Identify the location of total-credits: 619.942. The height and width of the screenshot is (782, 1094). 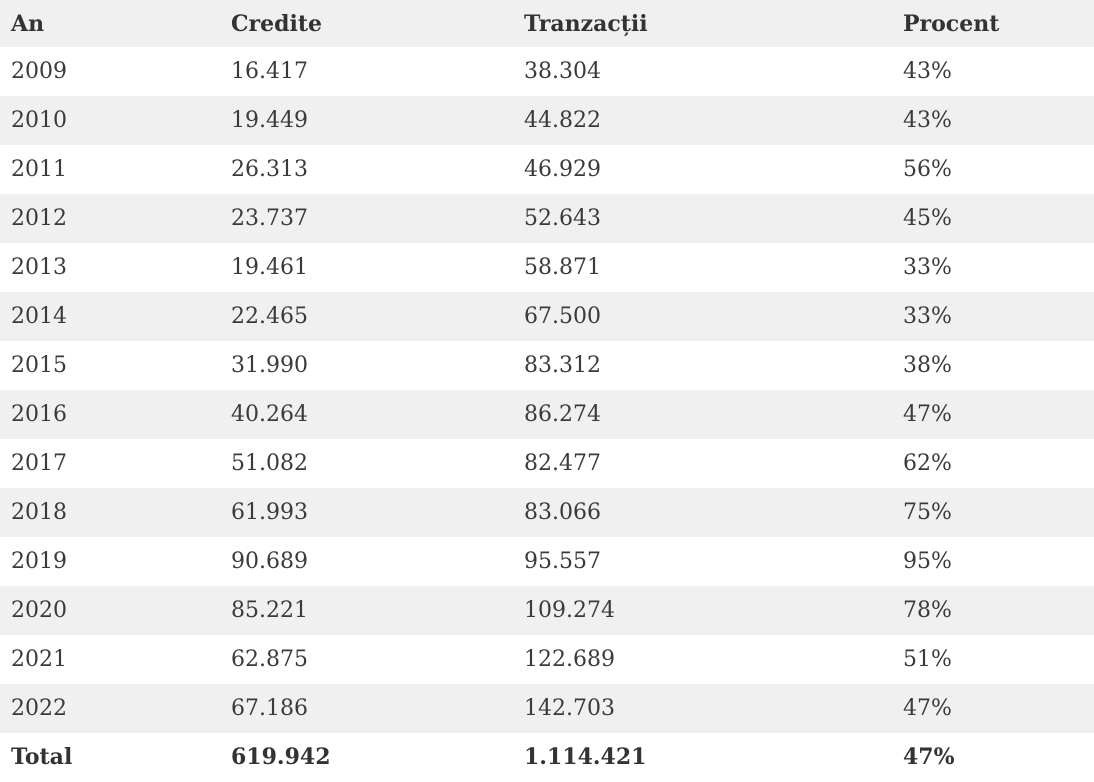
(366, 757).